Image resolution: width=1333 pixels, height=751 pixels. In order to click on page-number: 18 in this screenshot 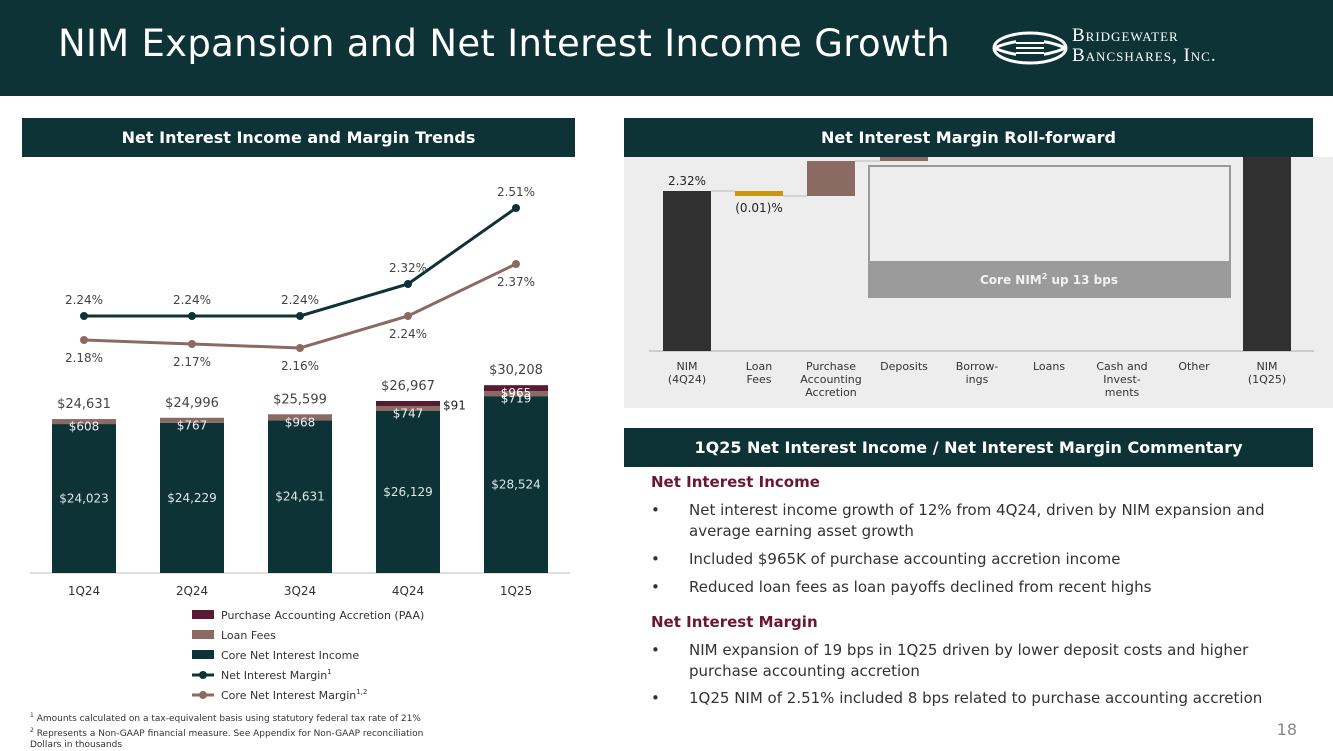, I will do `click(1286, 729)`.